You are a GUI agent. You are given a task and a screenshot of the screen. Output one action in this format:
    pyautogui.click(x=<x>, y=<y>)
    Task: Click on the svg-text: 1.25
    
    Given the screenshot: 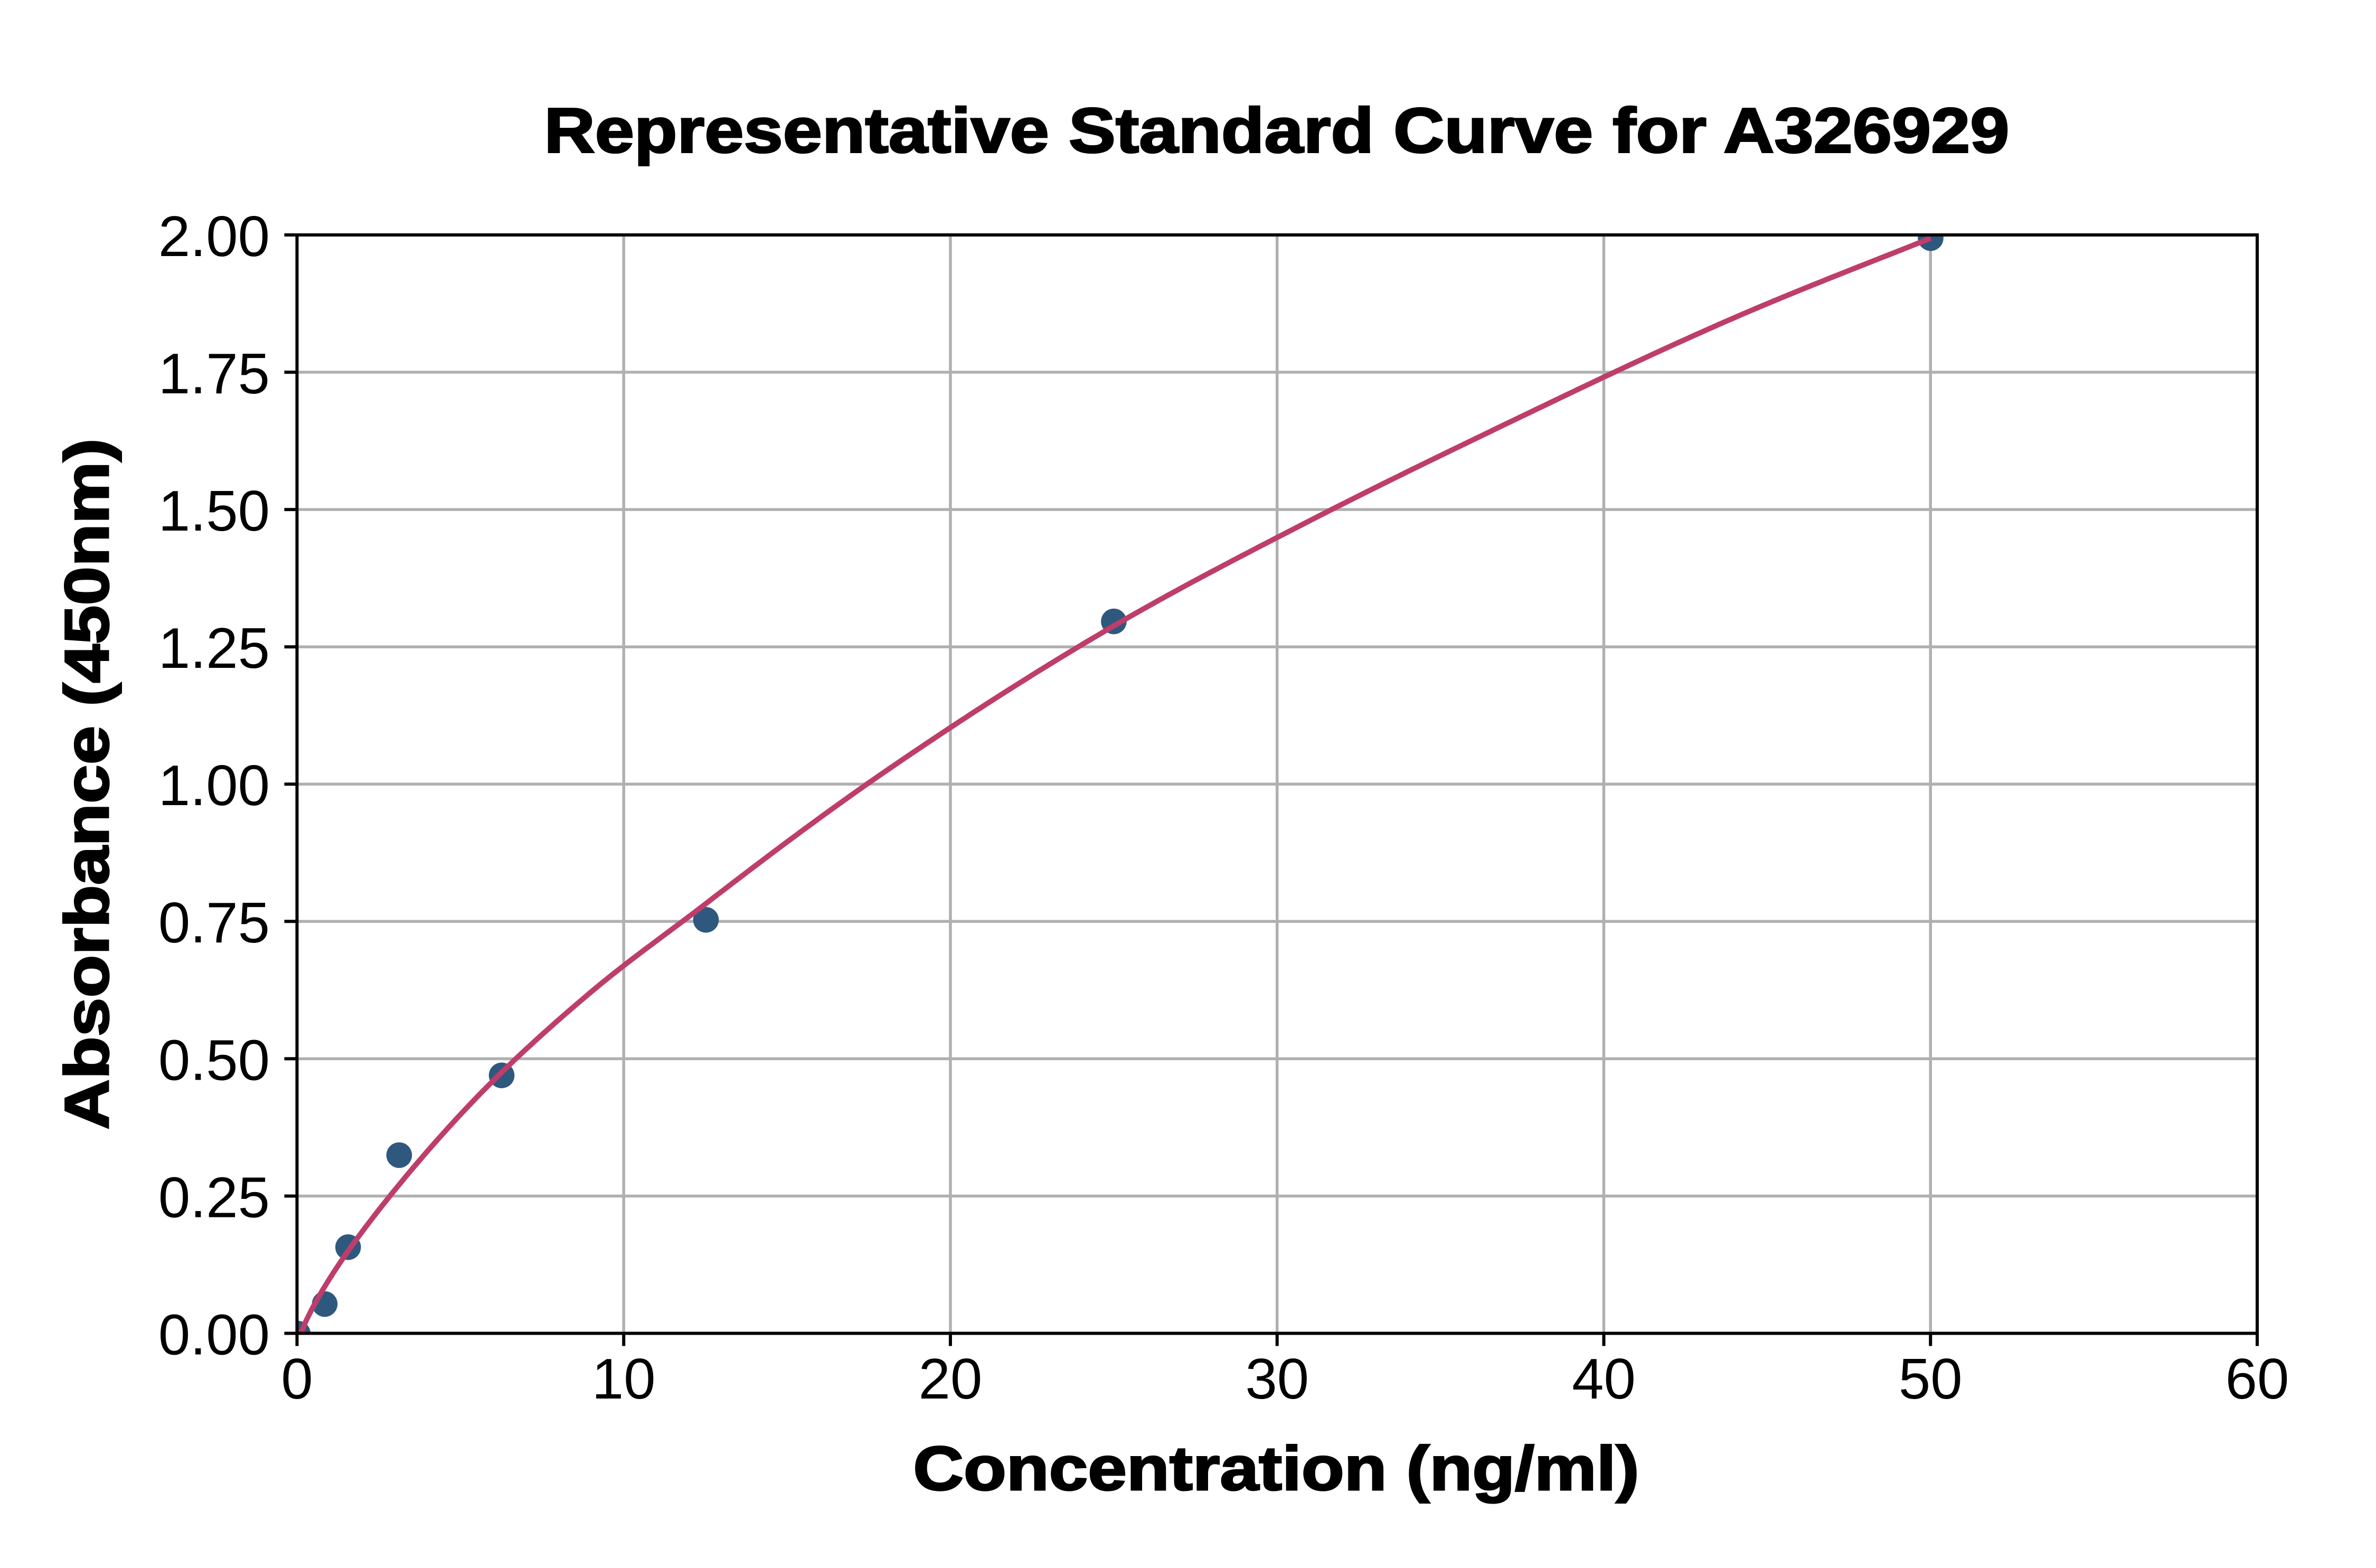 What is the action you would take?
    pyautogui.click(x=214, y=648)
    